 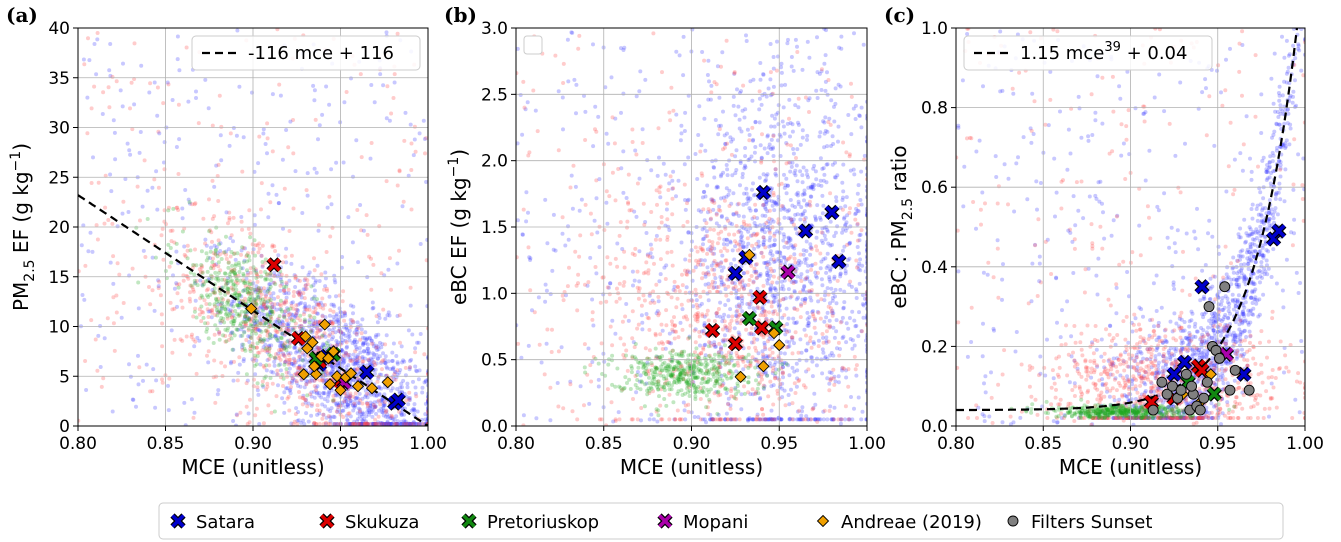 What do you see at coordinates (715, 522) in the screenshot?
I see `legend-label: Mopani` at bounding box center [715, 522].